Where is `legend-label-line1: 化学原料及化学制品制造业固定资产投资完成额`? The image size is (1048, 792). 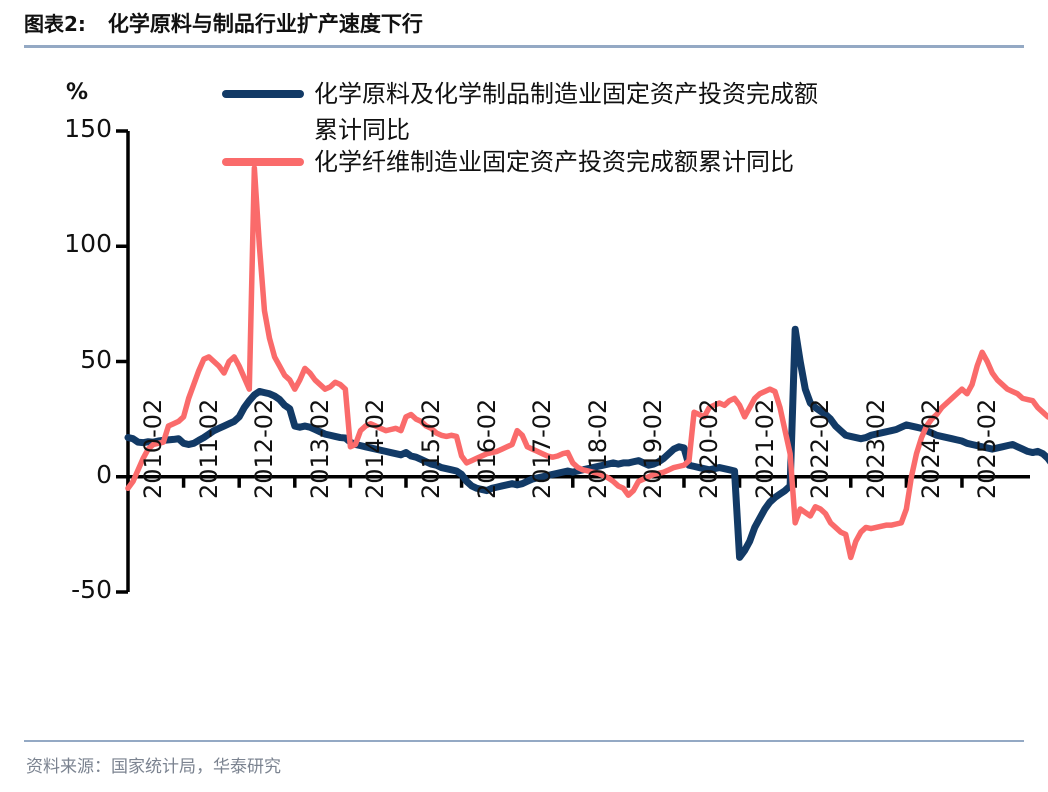
legend-label-line1: 化学原料及化学制品制造业固定资产投资完成额 is located at coordinates (566, 94).